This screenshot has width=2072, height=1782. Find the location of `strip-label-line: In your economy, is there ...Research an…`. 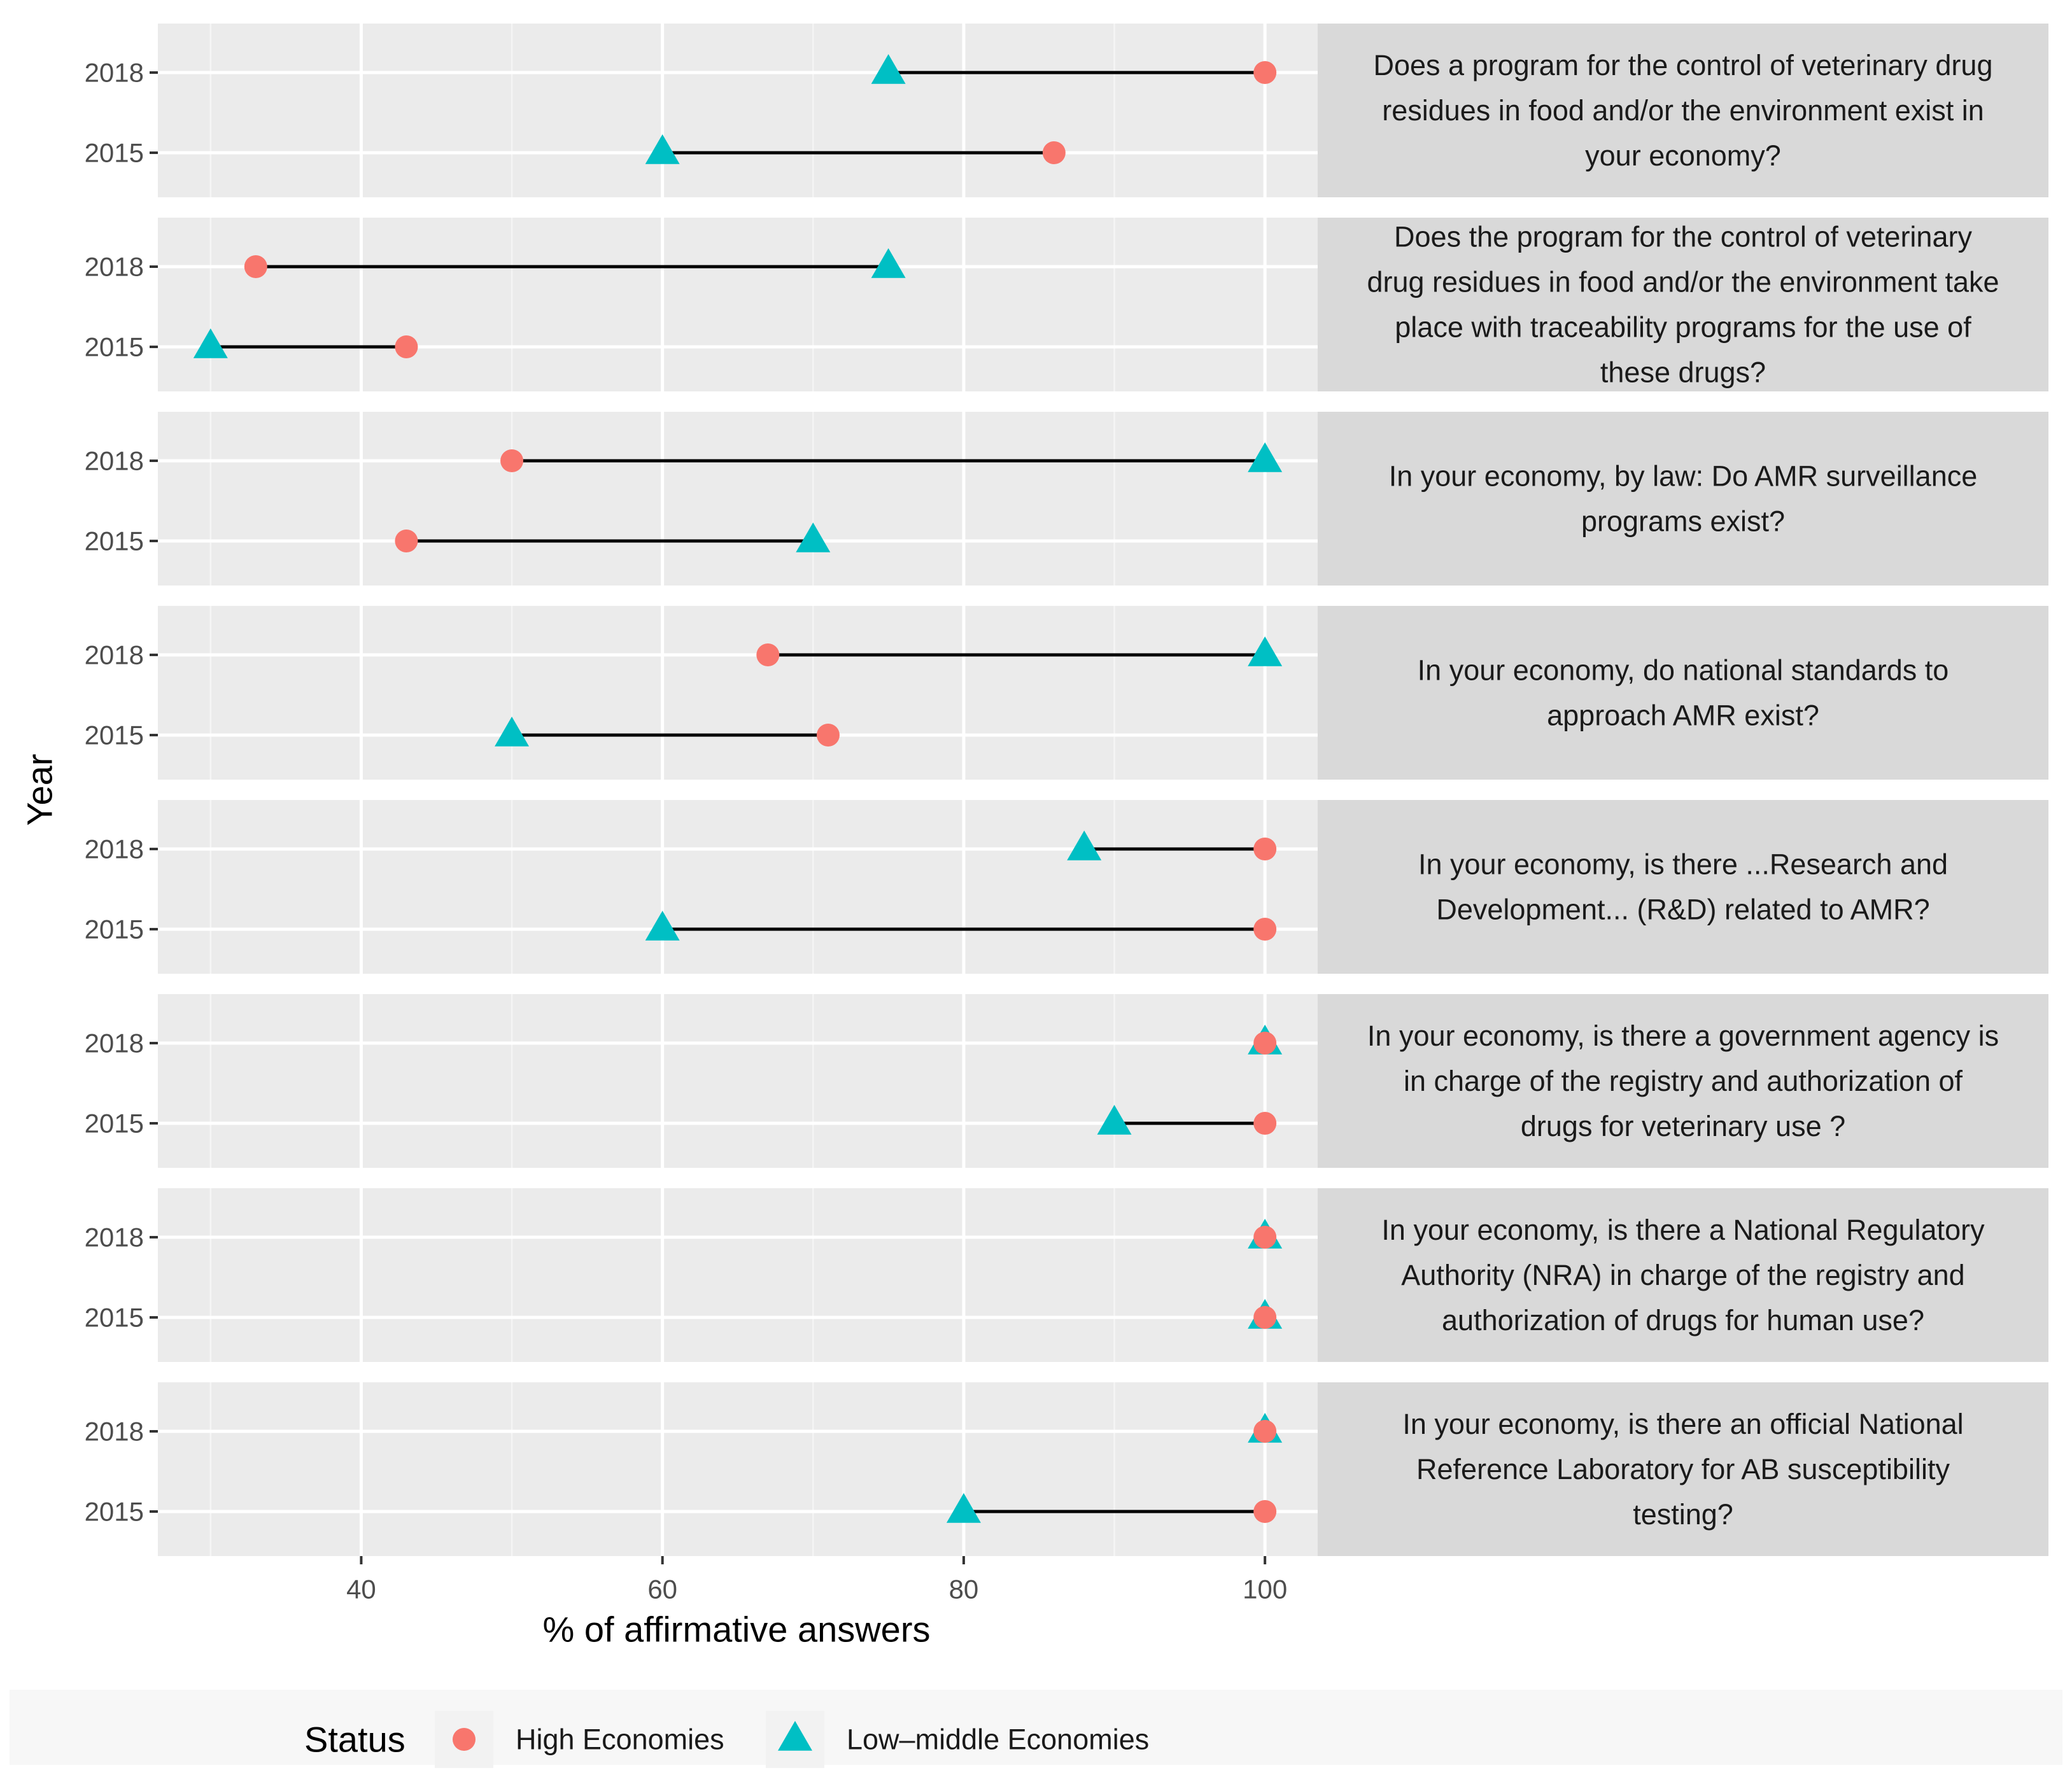

strip-label-line: In your economy, is there ...Research an… is located at coordinates (1683, 864).